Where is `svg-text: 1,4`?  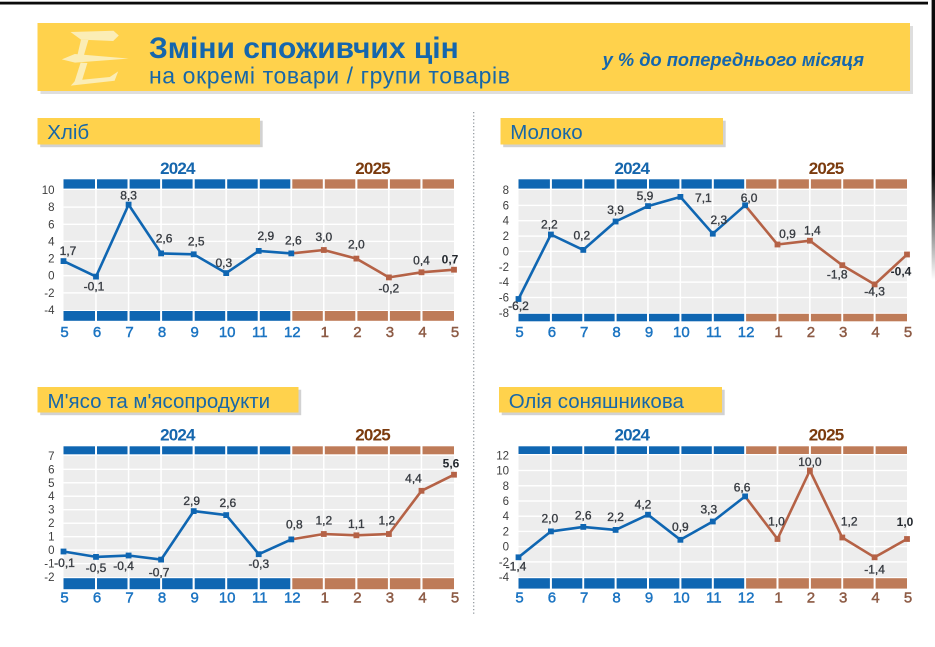 svg-text: 1,4 is located at coordinates (812, 231).